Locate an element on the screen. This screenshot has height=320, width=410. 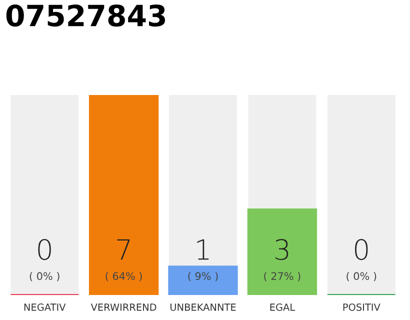
bar is located at coordinates (203, 280).